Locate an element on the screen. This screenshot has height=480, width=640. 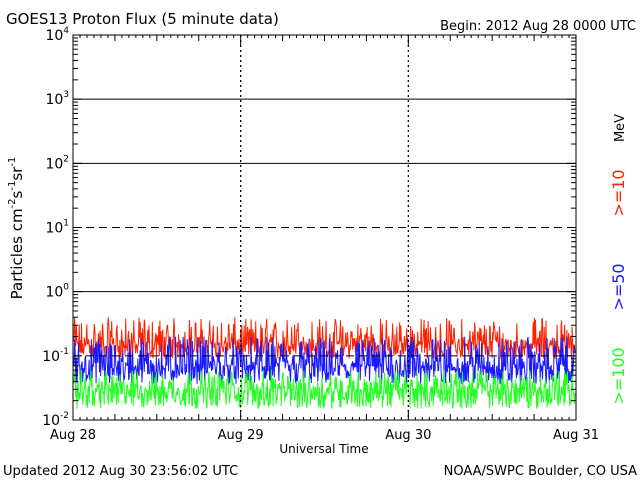
x-tick-labels: Aug 28 Aug 29 Aug 30 Aug 31 is located at coordinates (324, 435).